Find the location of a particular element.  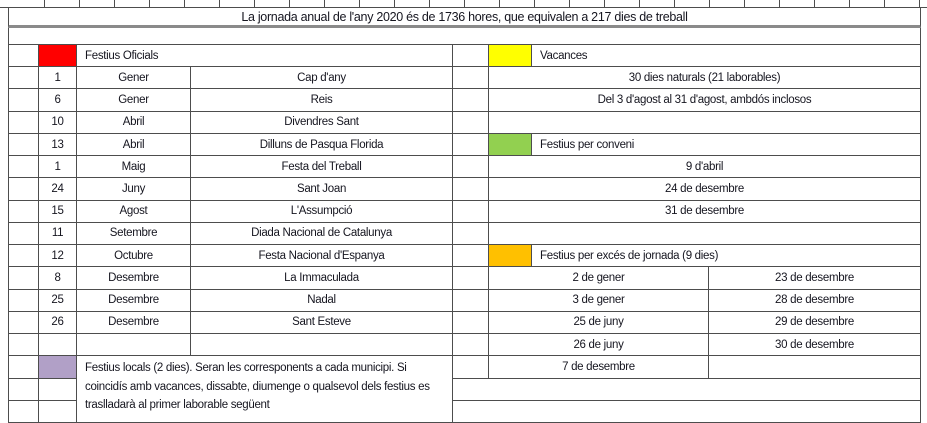

official-name-cell: Diada Nacional de Catalunya is located at coordinates (322, 234).